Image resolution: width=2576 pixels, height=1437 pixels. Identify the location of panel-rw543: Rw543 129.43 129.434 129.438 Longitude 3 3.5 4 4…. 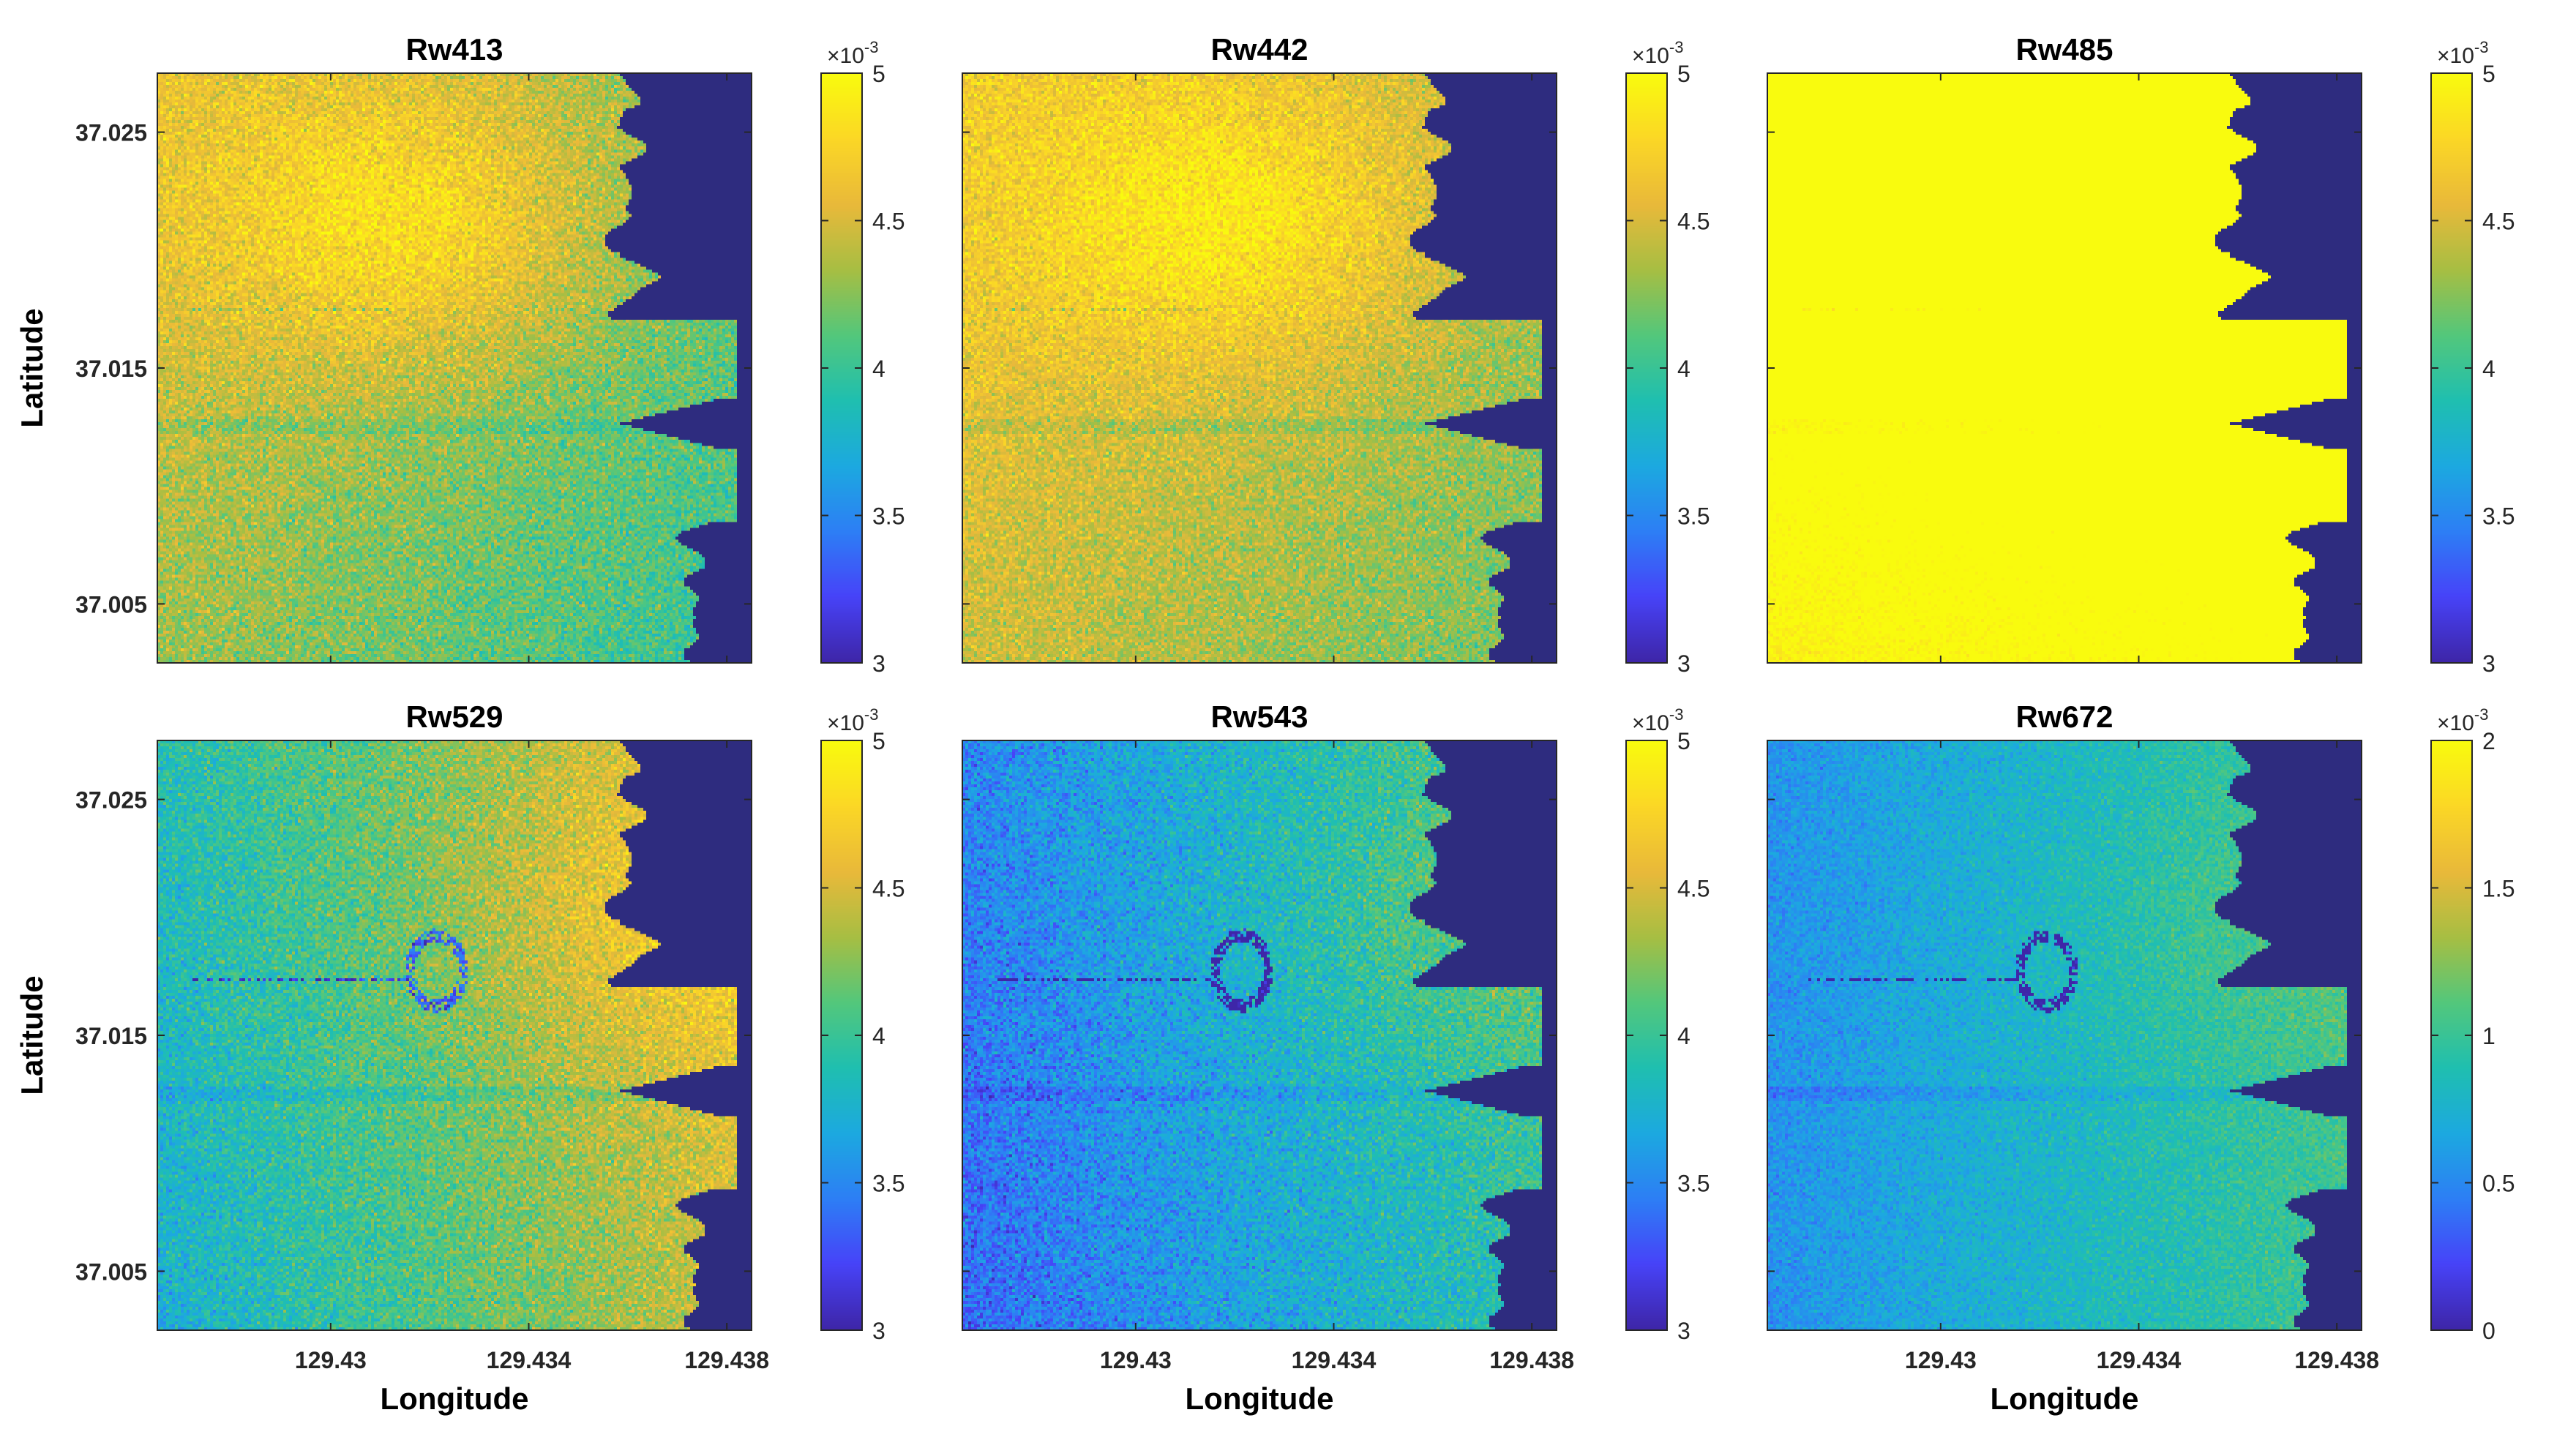
(1336, 1058).